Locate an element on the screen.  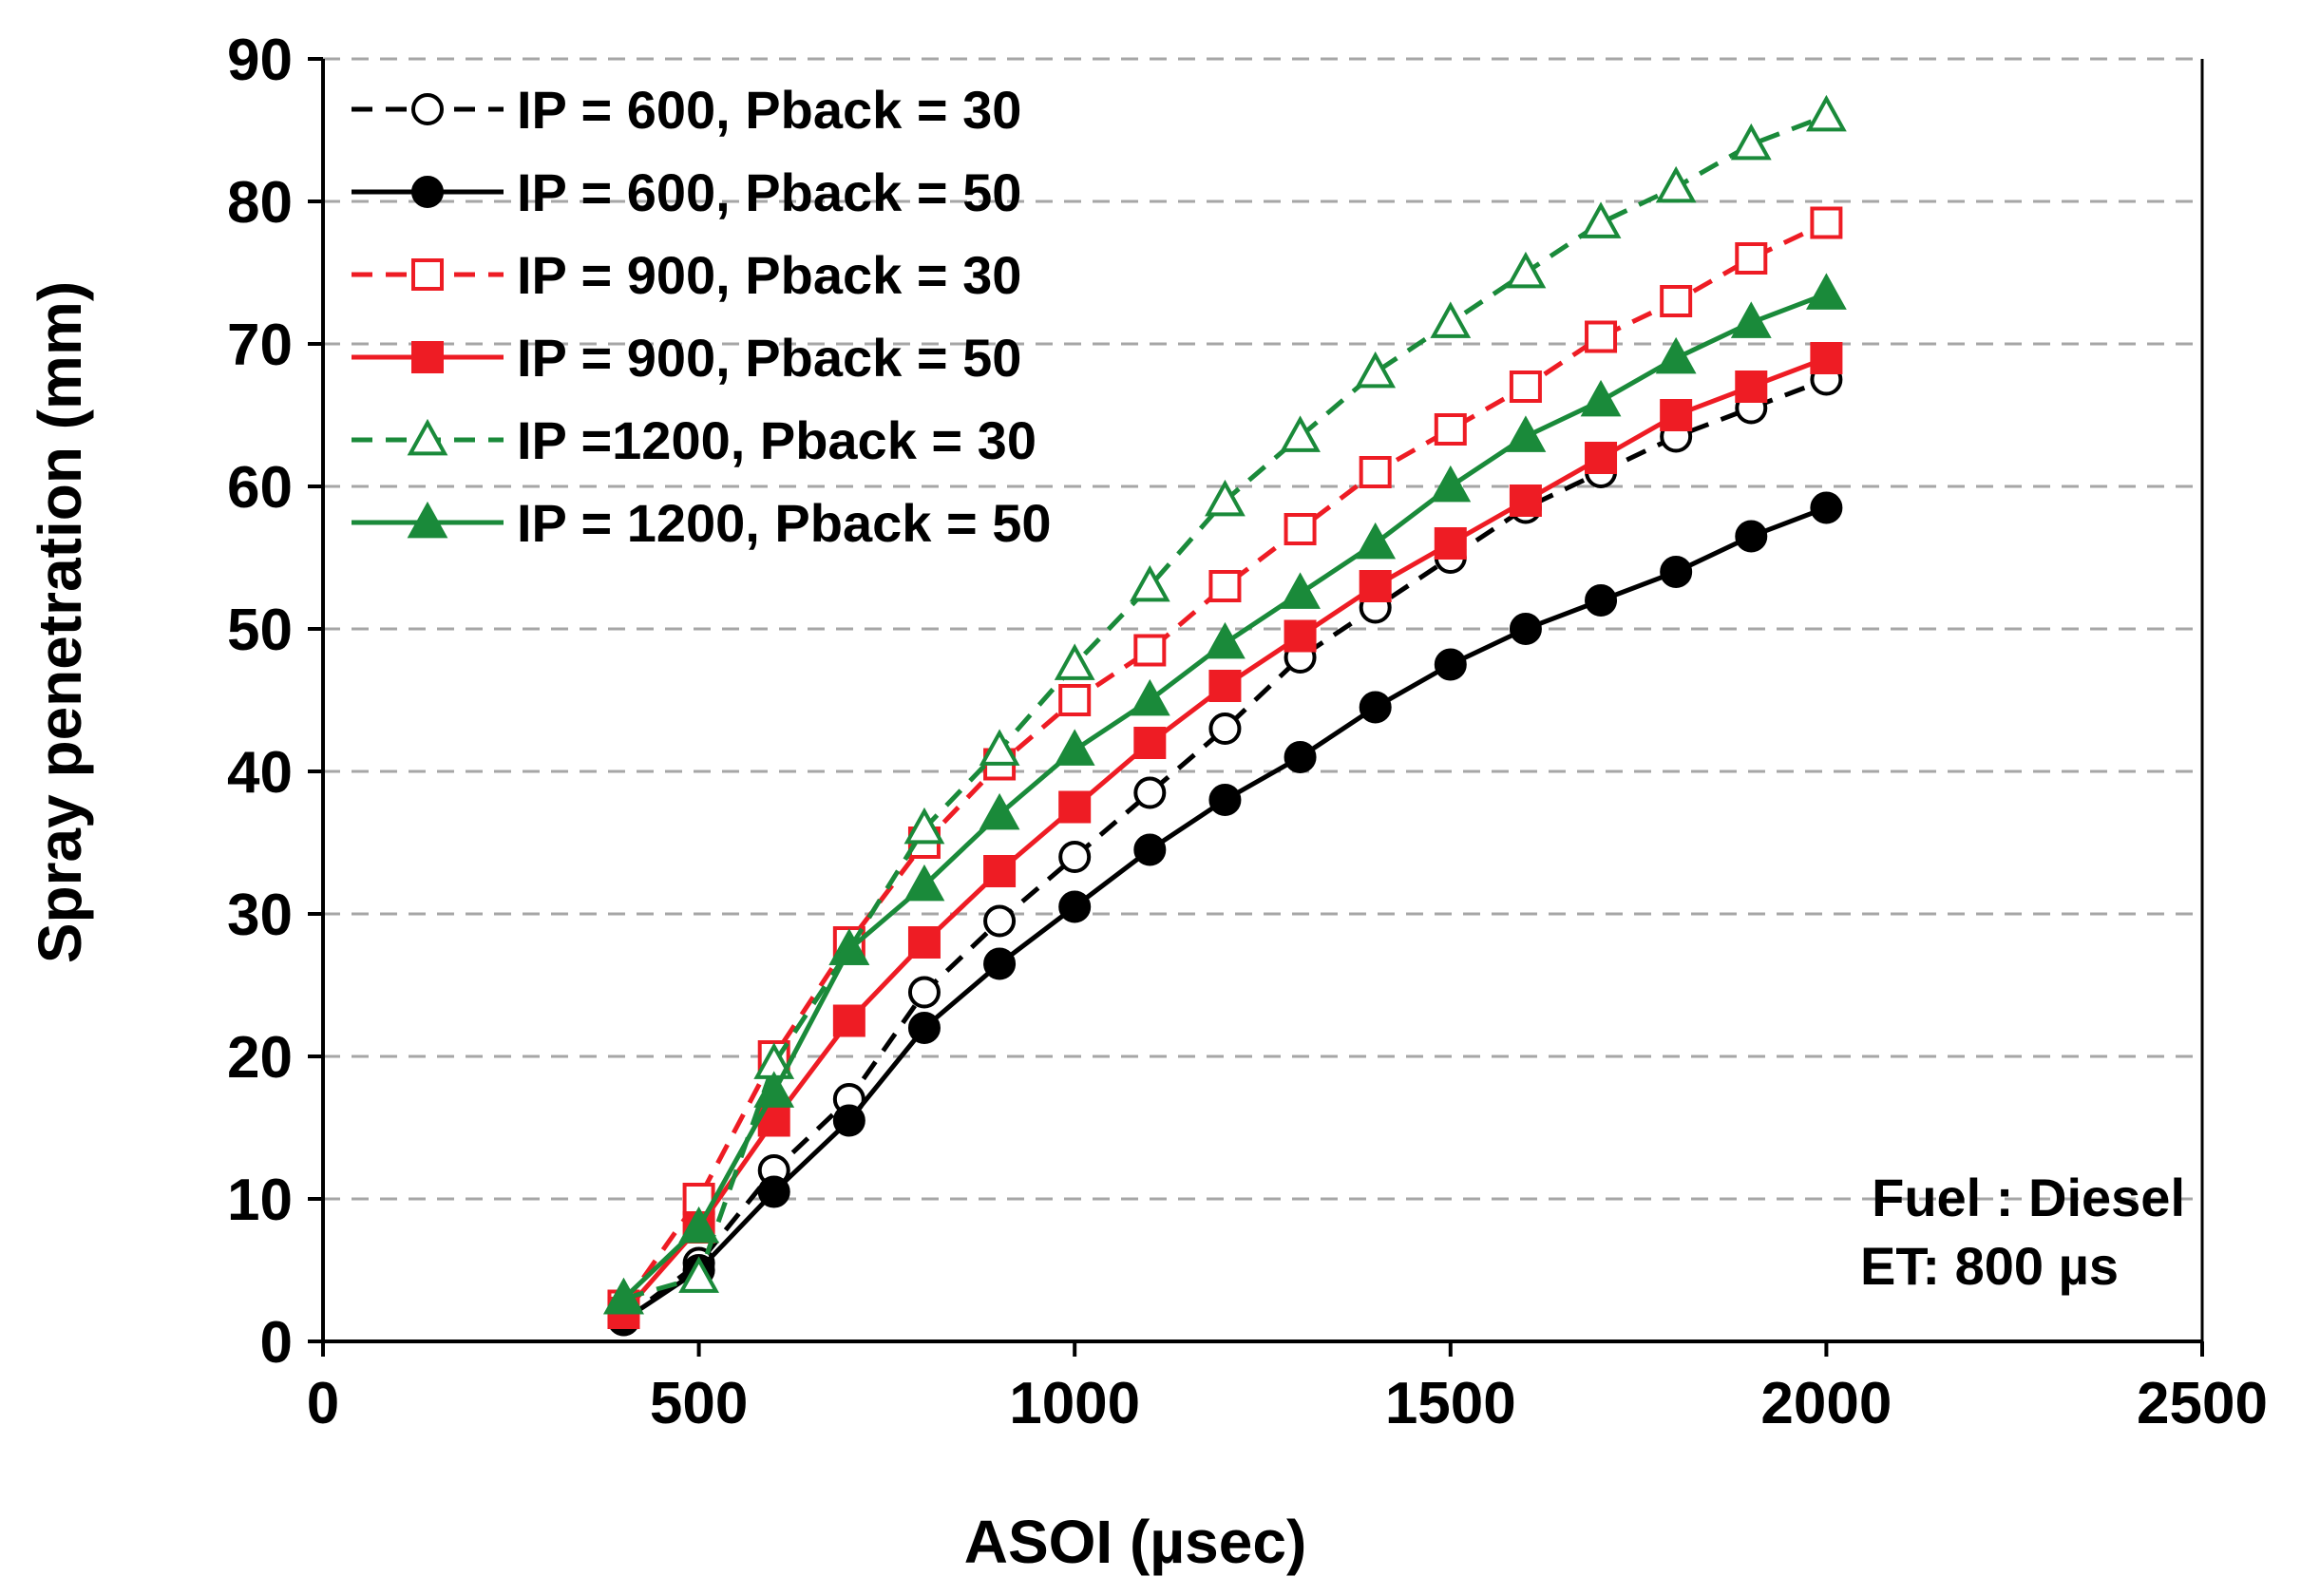
legend-entry-3: IP = 900, Pback = 30 is located at coordinates (686, 275).